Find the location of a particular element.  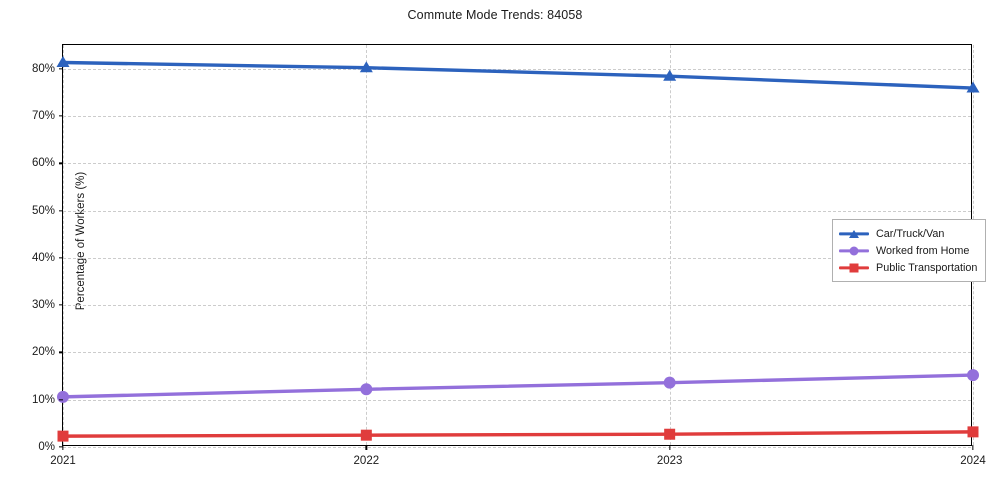

legend-item: Public Transportation is located at coordinates (908, 267).